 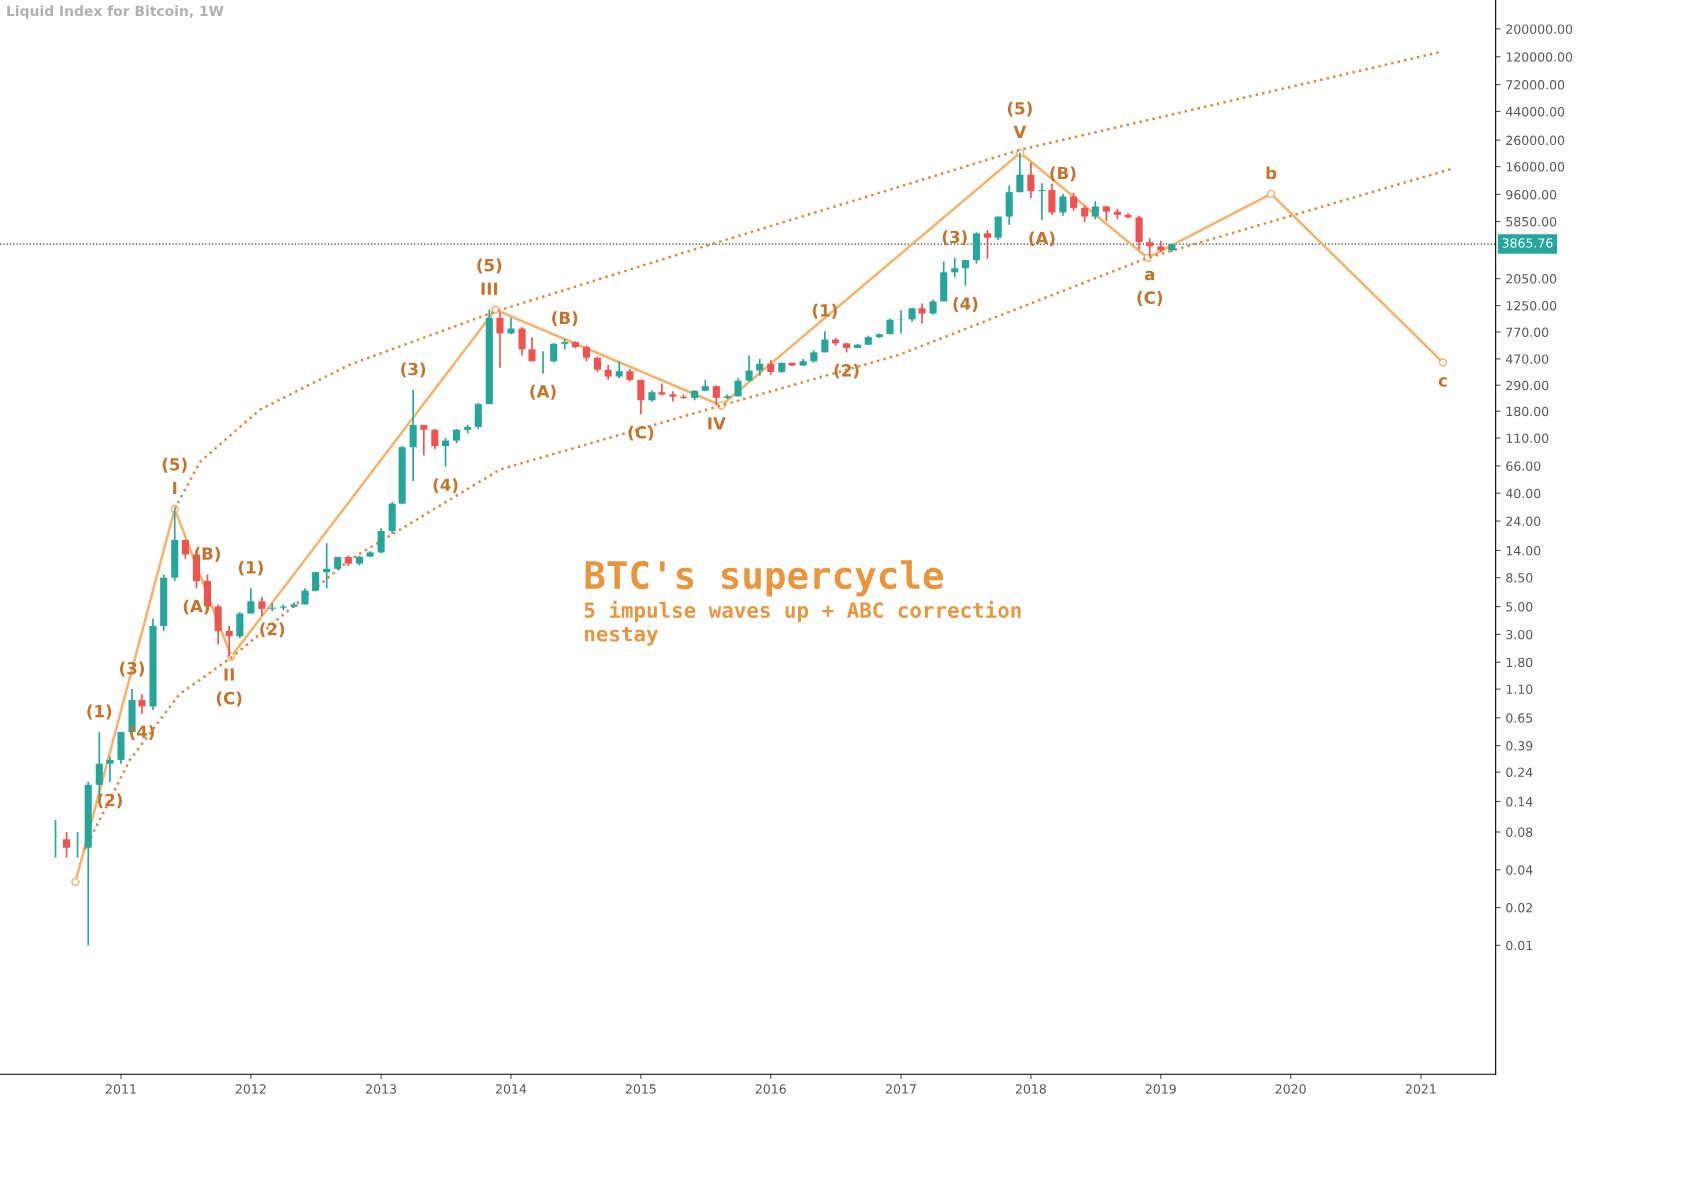 What do you see at coordinates (901, 1089) in the screenshot?
I see `x-tick-label: 2017` at bounding box center [901, 1089].